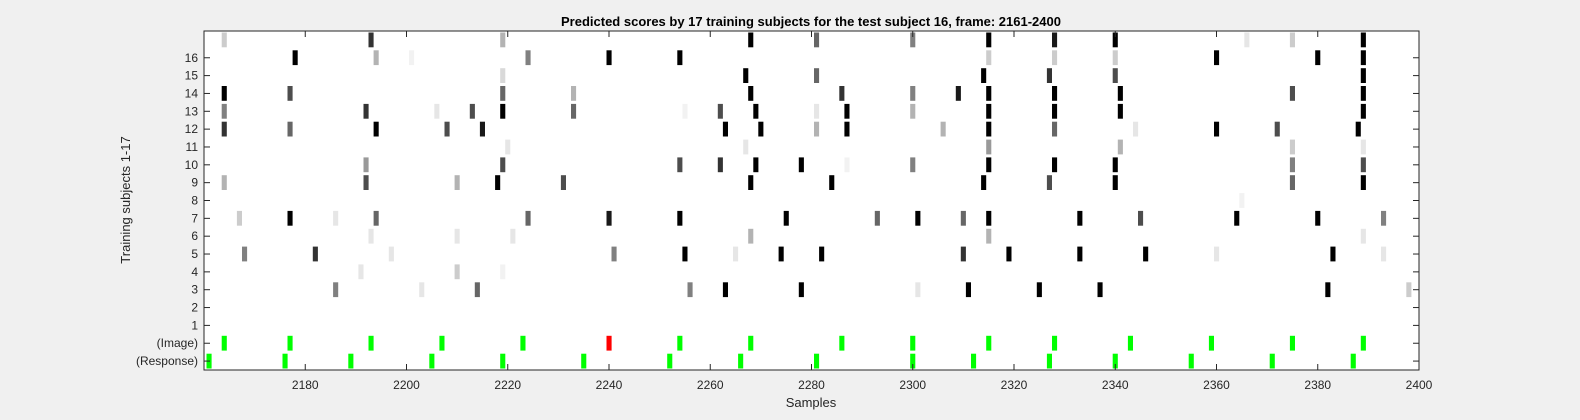 This screenshot has height=420, width=1580. Describe the element at coordinates (912, 385) in the screenshot. I see `x-tick-label: 2300` at that location.